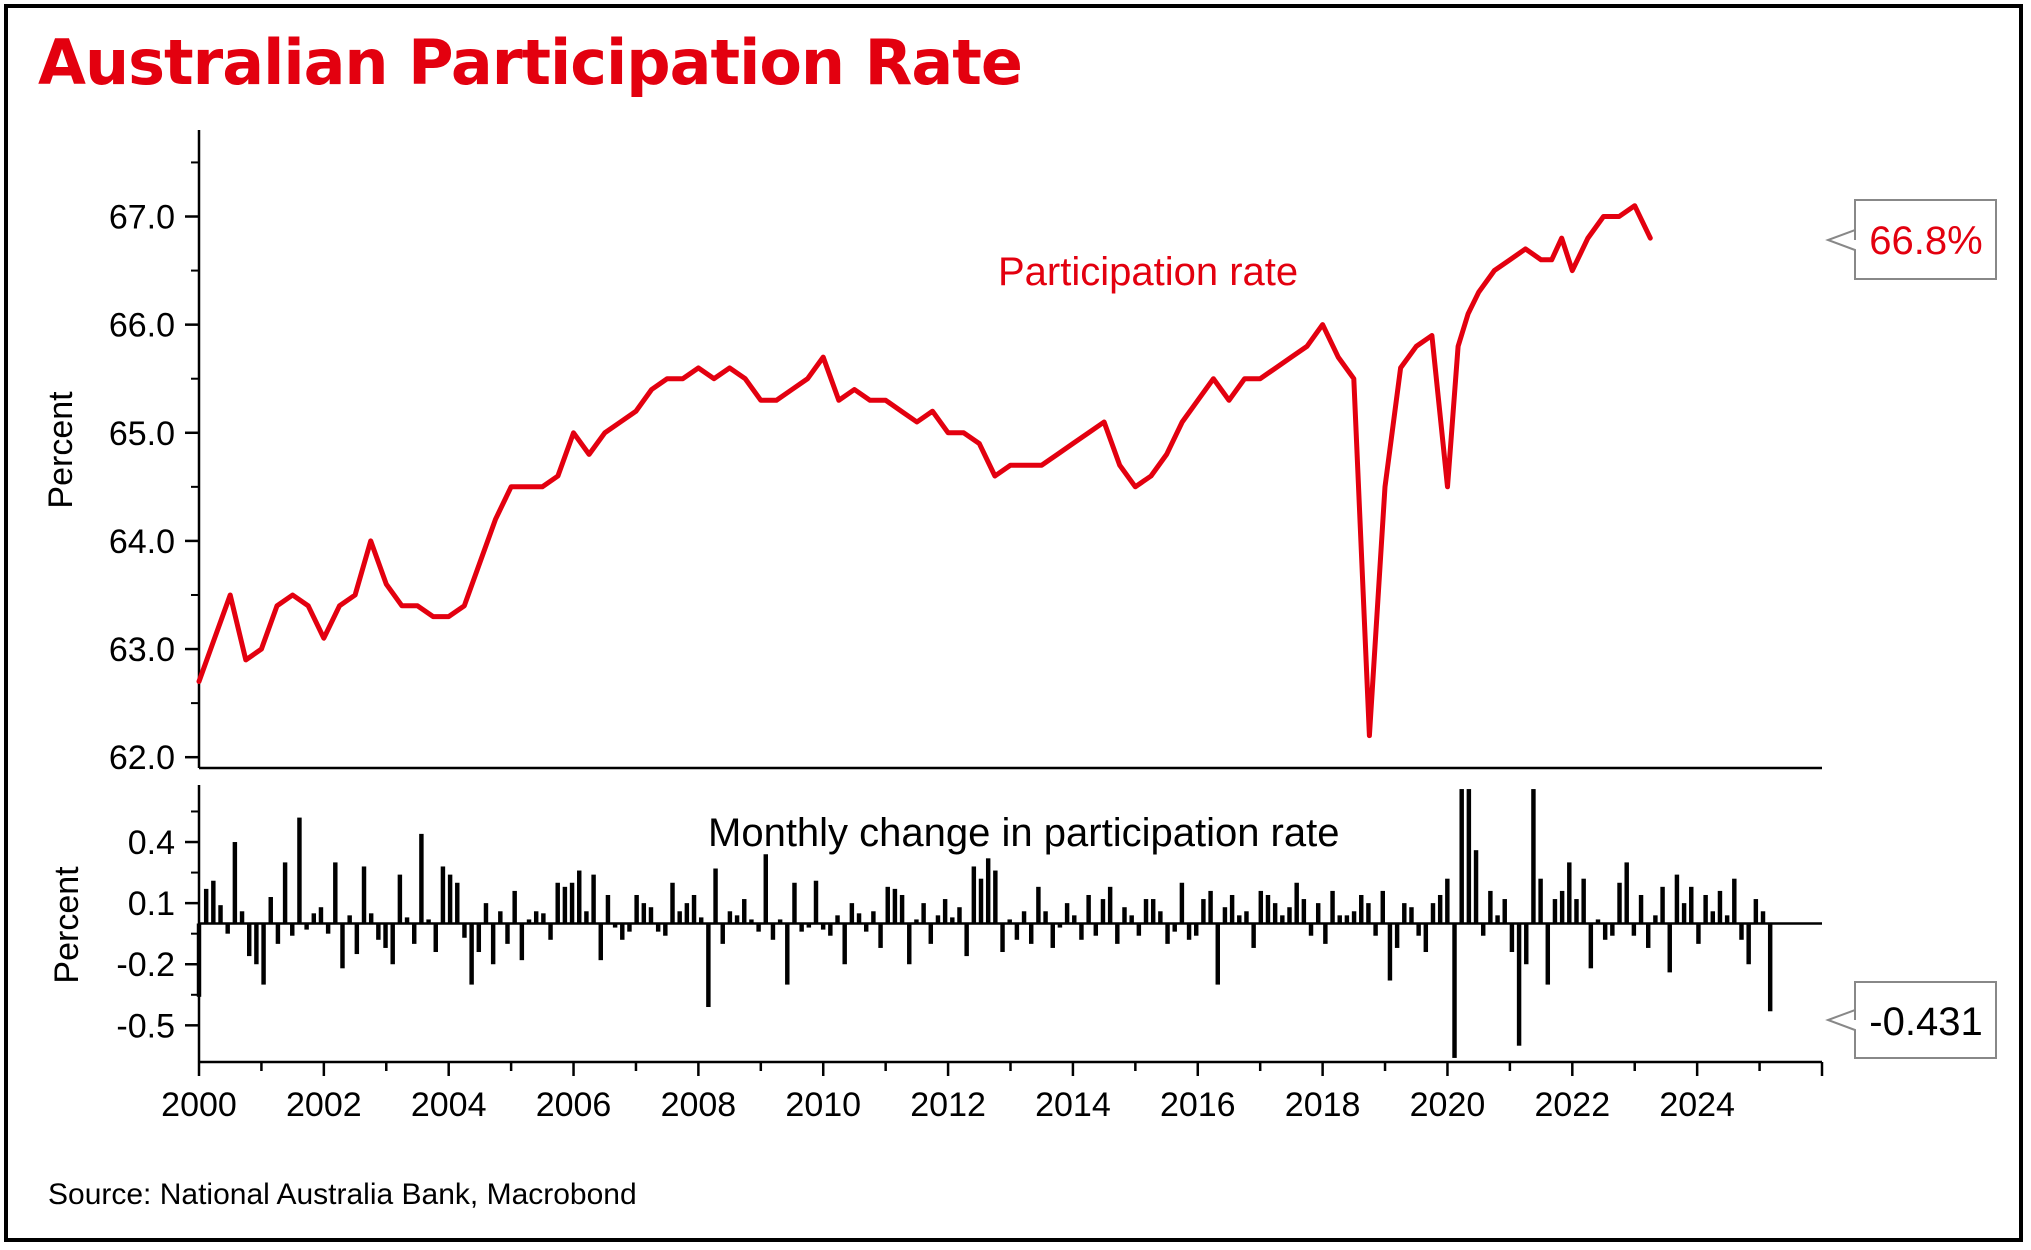 This screenshot has width=2031, height=1250. Describe the element at coordinates (530, 62) in the screenshot. I see `chart-title: Australian Participation Rate` at that location.